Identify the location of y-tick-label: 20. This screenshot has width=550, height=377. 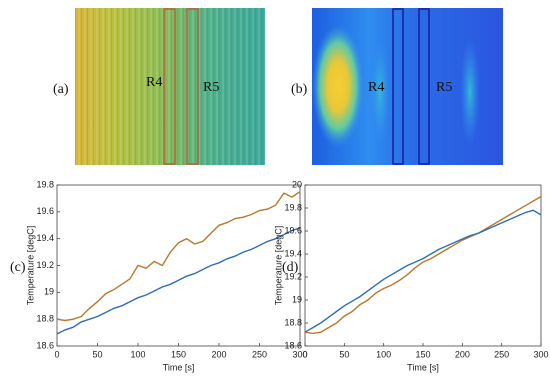
(297, 184).